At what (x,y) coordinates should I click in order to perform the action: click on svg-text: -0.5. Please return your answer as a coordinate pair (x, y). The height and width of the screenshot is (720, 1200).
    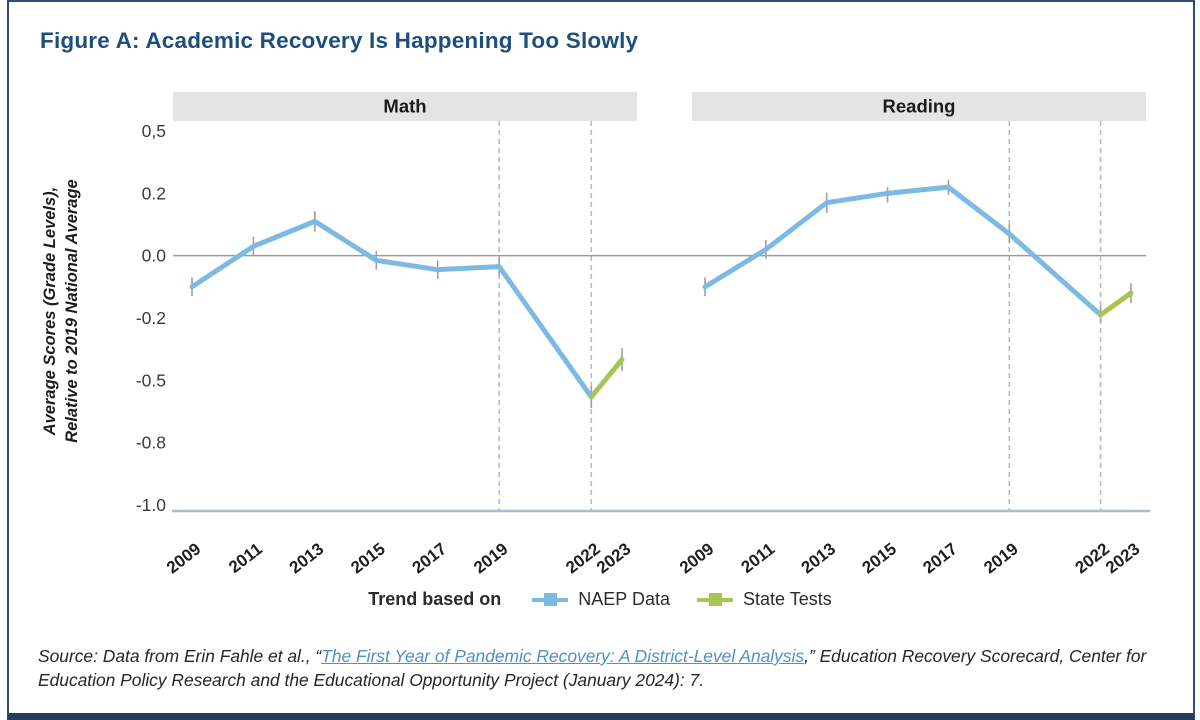
    Looking at the image, I should click on (151, 380).